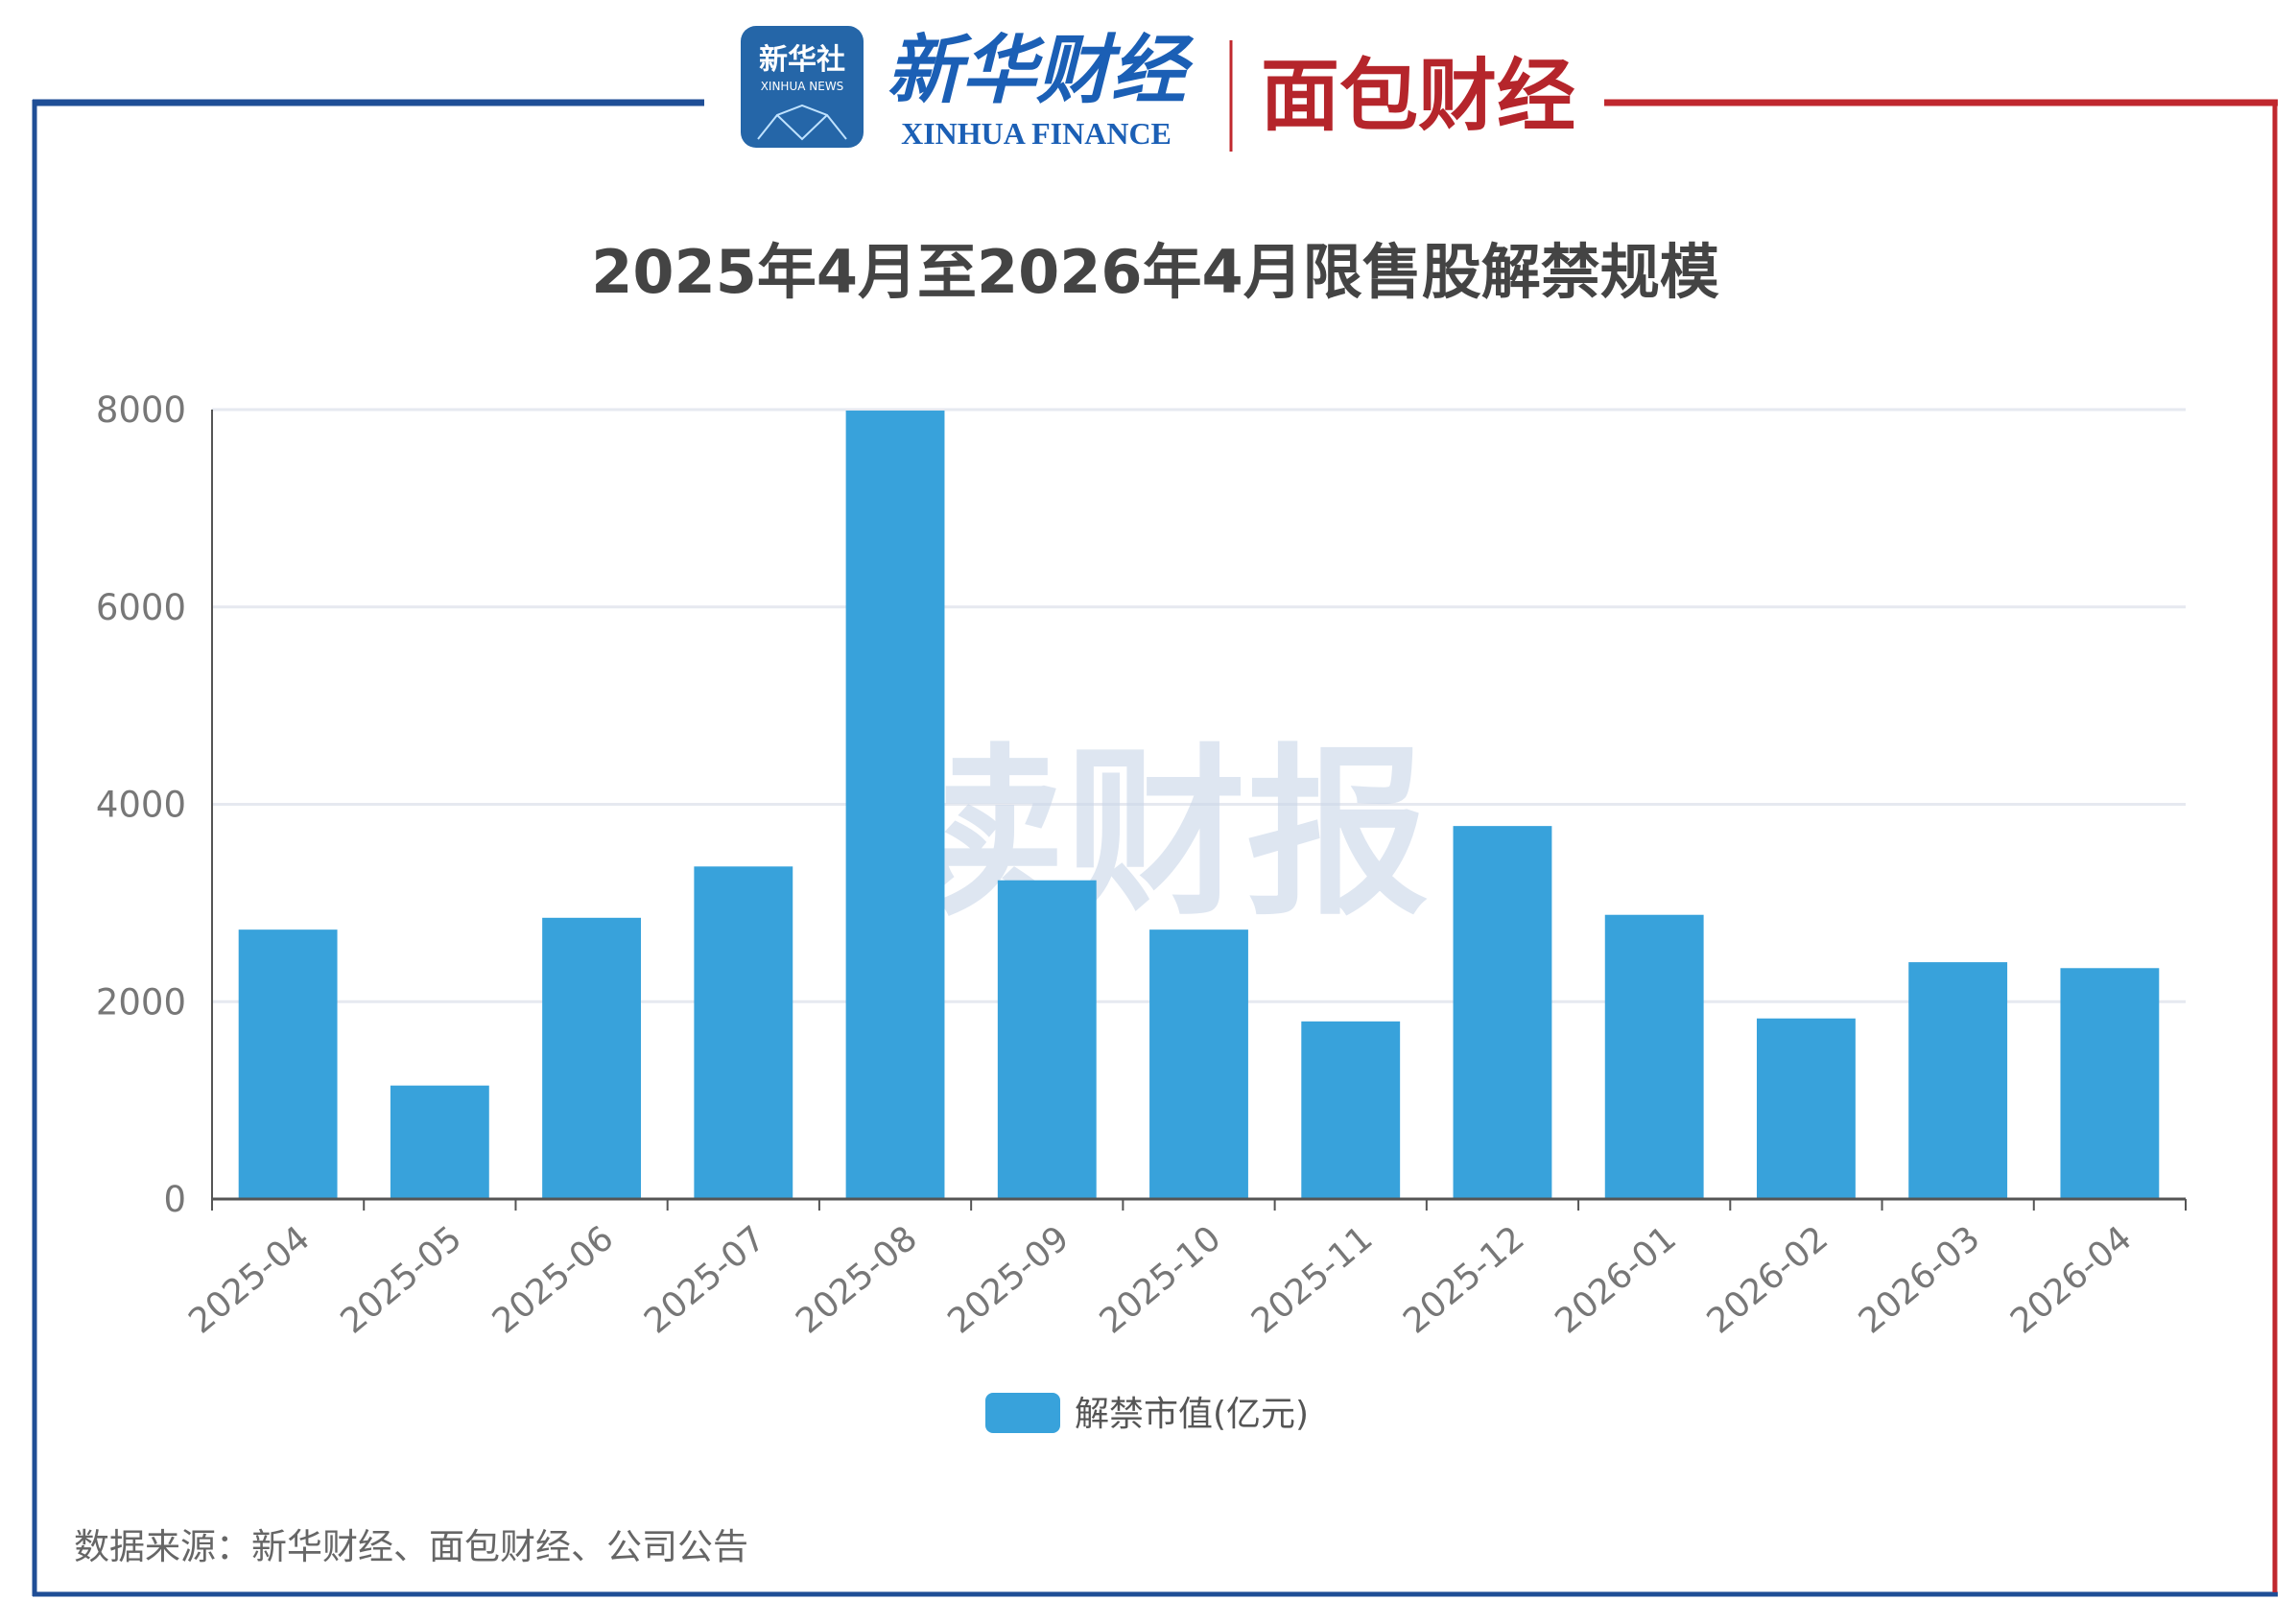 The height and width of the screenshot is (1623, 2296). Describe the element at coordinates (402, 1279) in the screenshot. I see `x-tick-label: 2025-05` at that location.